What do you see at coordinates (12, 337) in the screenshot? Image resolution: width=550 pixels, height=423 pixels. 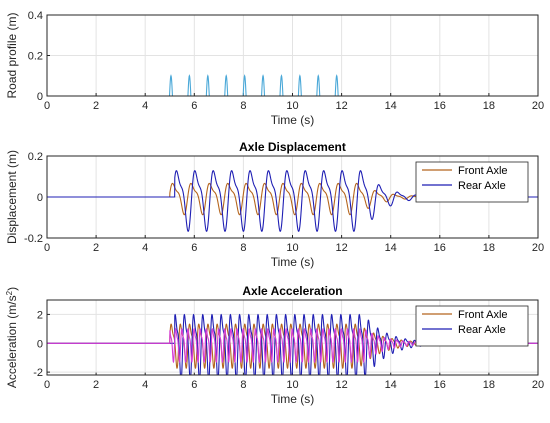 I see `y-axis-label: Acceleration (m/s2)` at bounding box center [12, 337].